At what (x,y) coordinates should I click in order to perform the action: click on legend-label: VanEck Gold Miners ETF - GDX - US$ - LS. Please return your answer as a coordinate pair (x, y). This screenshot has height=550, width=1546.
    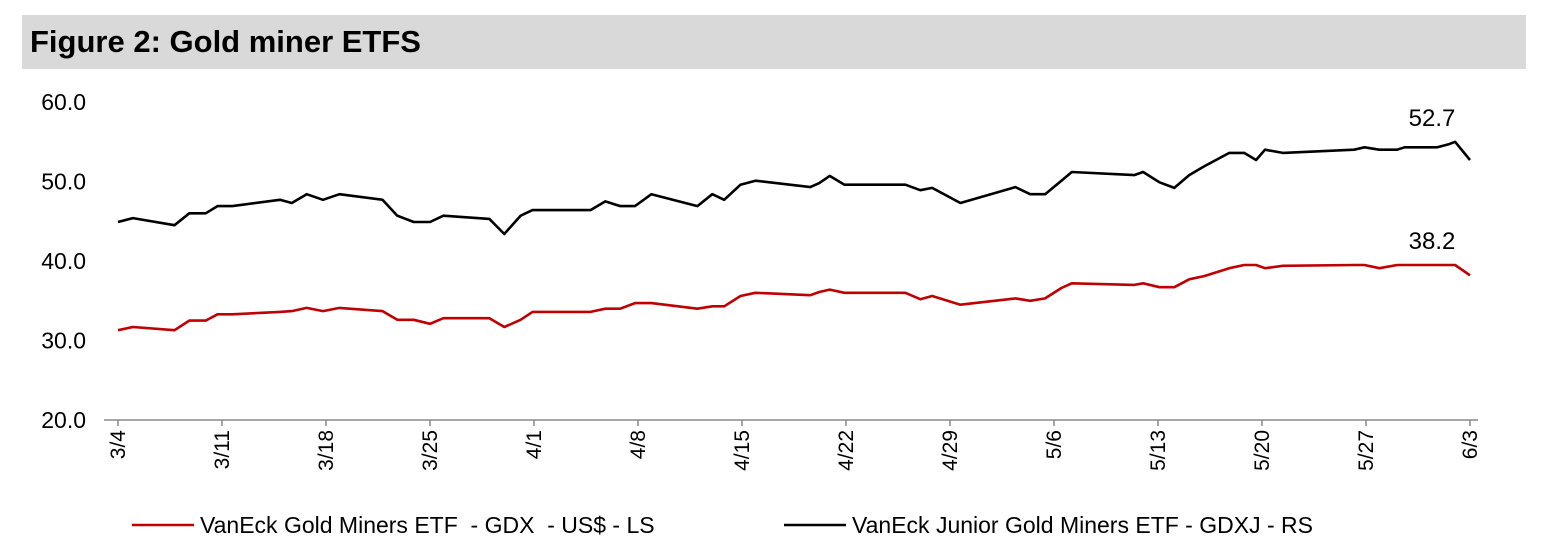
    Looking at the image, I should click on (427, 525).